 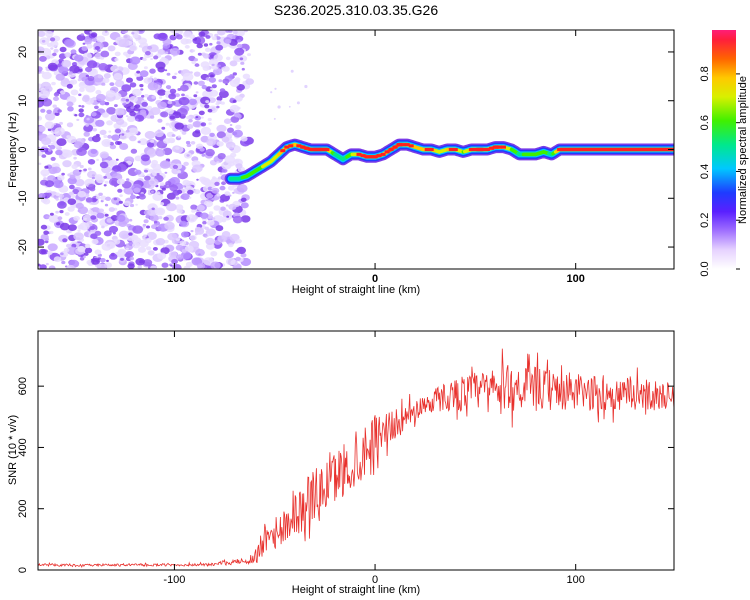 I want to click on spectrogram-noise-speckles, so click(x=173, y=149).